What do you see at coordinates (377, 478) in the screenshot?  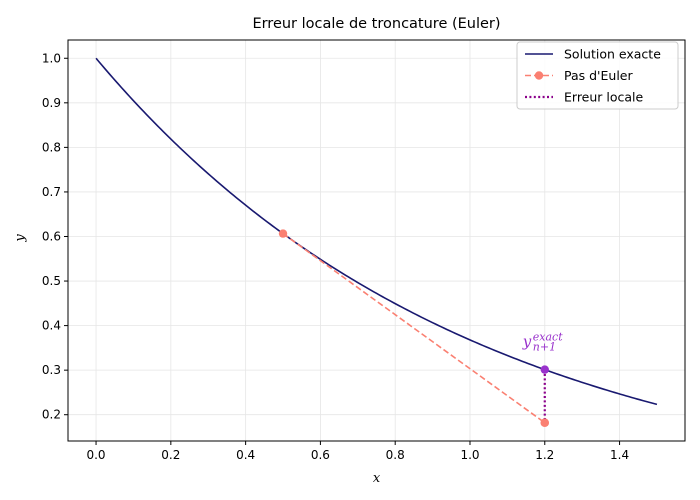 I see `x-axis-label: x` at bounding box center [377, 478].